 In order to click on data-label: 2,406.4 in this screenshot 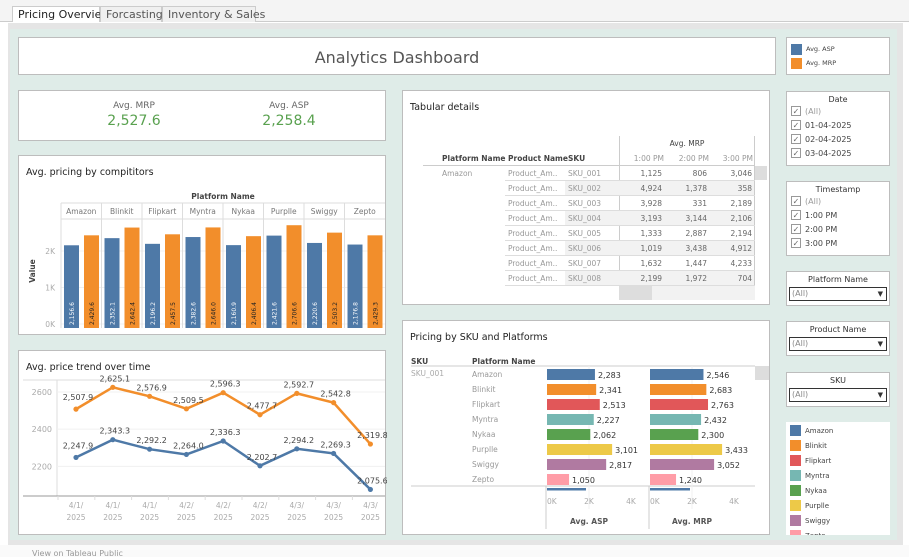, I will do `click(254, 313)`.